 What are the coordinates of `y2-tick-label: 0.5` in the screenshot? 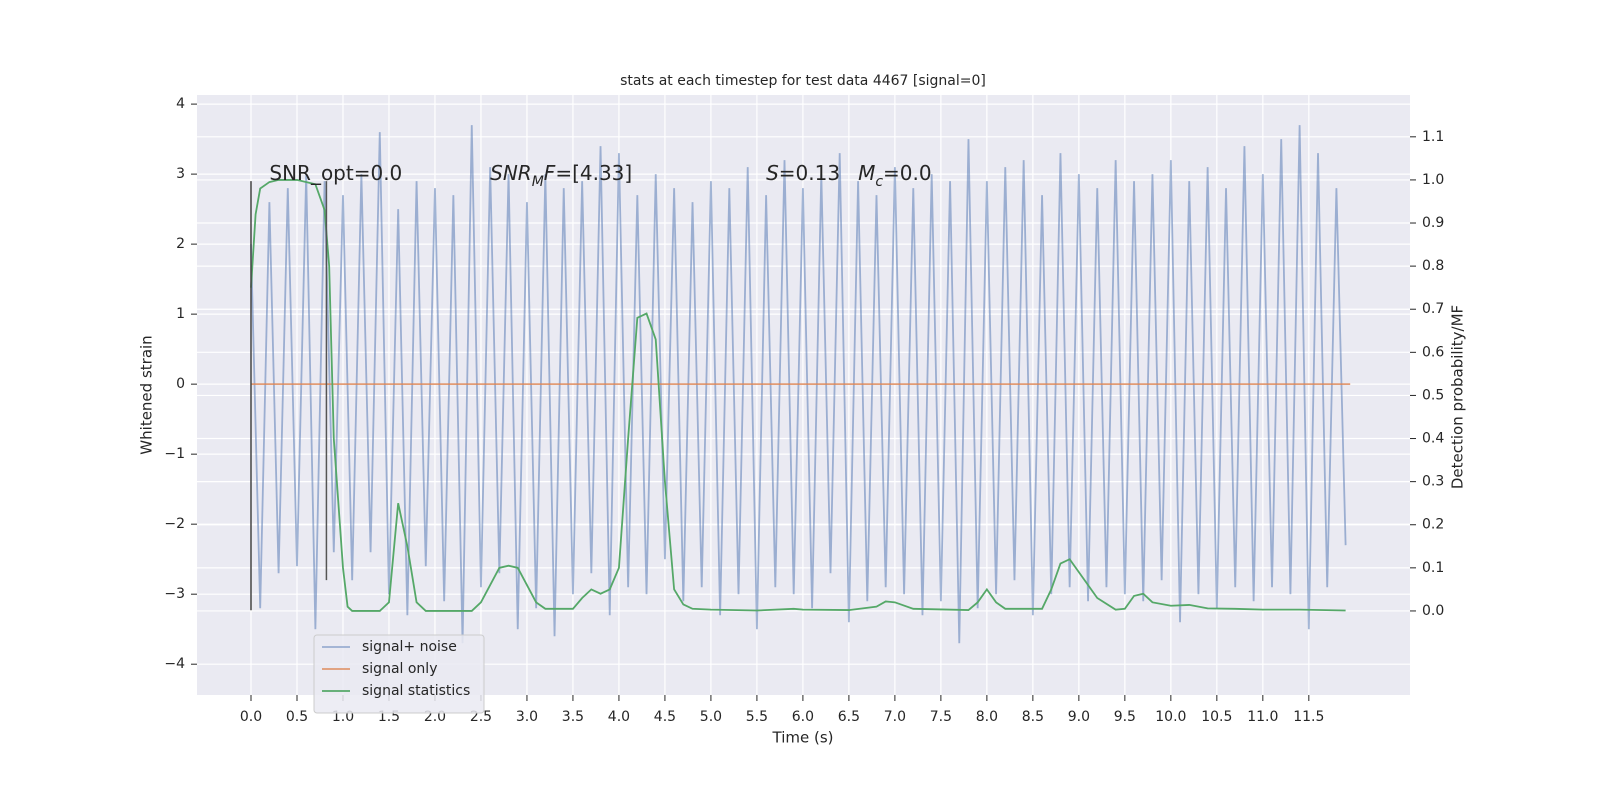 It's located at (1433, 395).